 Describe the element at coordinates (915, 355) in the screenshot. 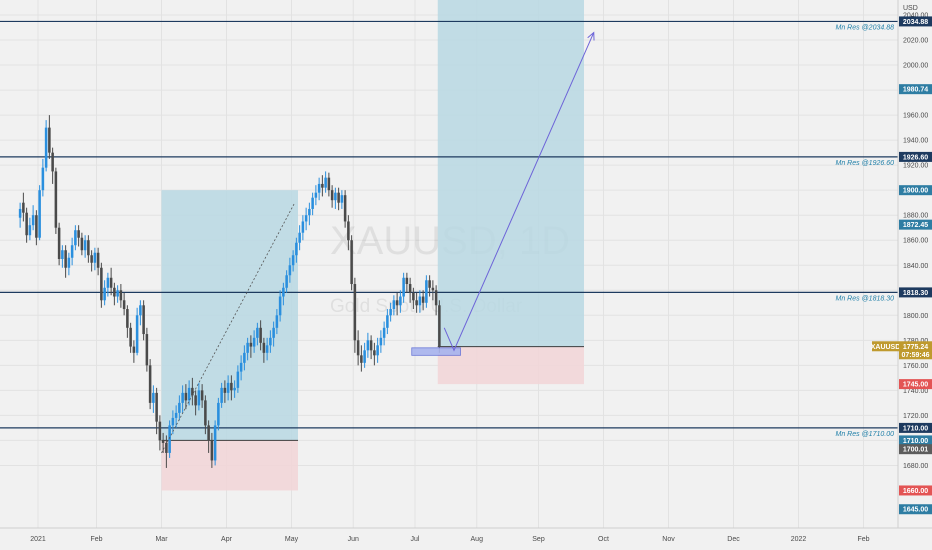

I see `bar-countdown: 07:59:46` at that location.